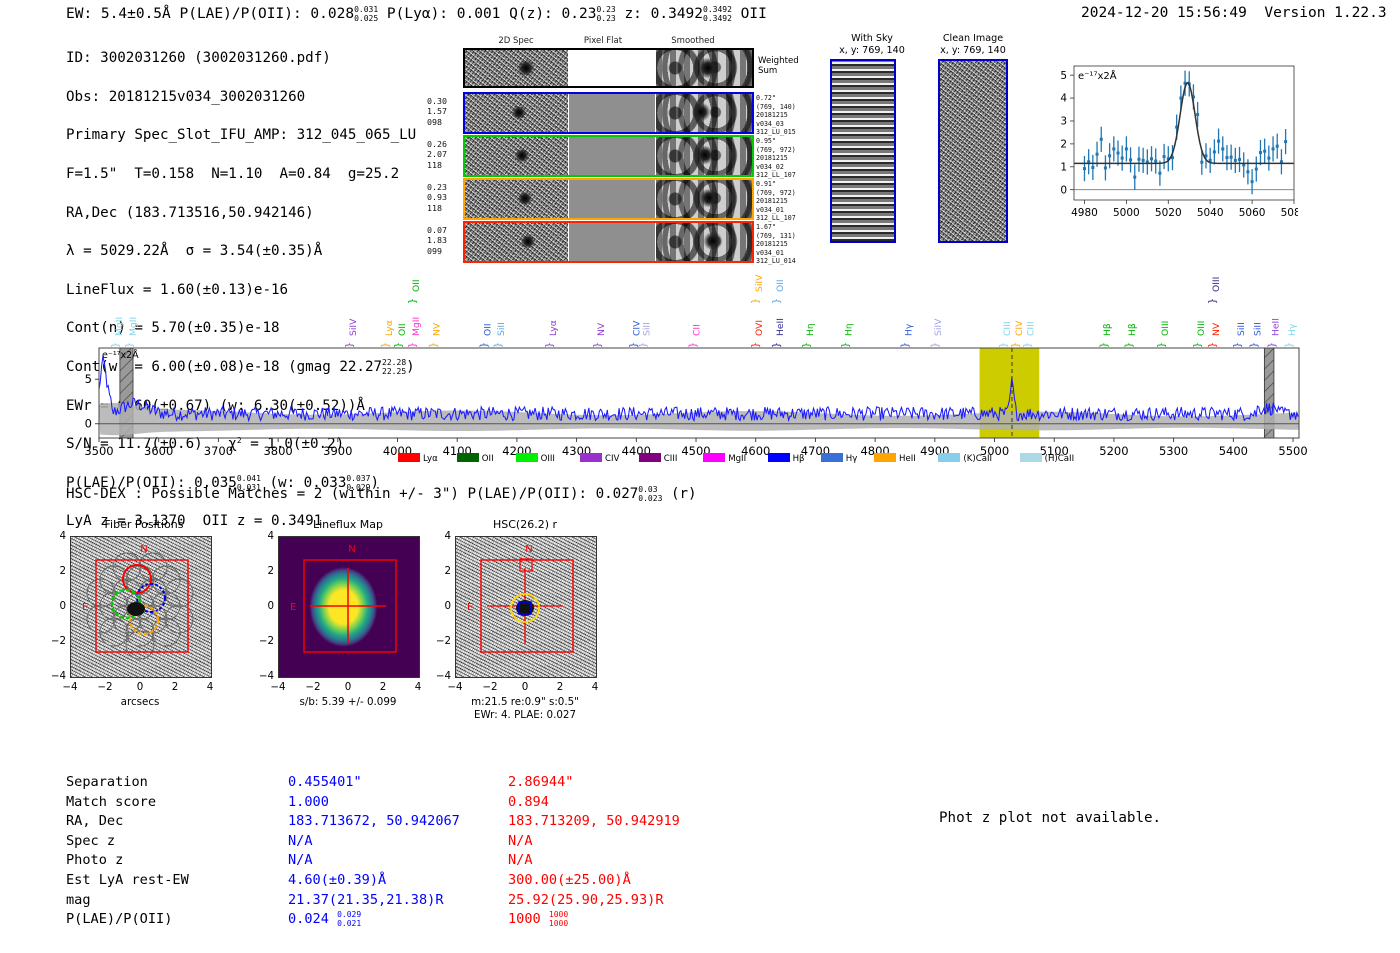 The width and height of the screenshot is (1400, 953). What do you see at coordinates (120, 355) in the screenshot?
I see `svg-text: e⁻¹⁷x2Å` at bounding box center [120, 355].